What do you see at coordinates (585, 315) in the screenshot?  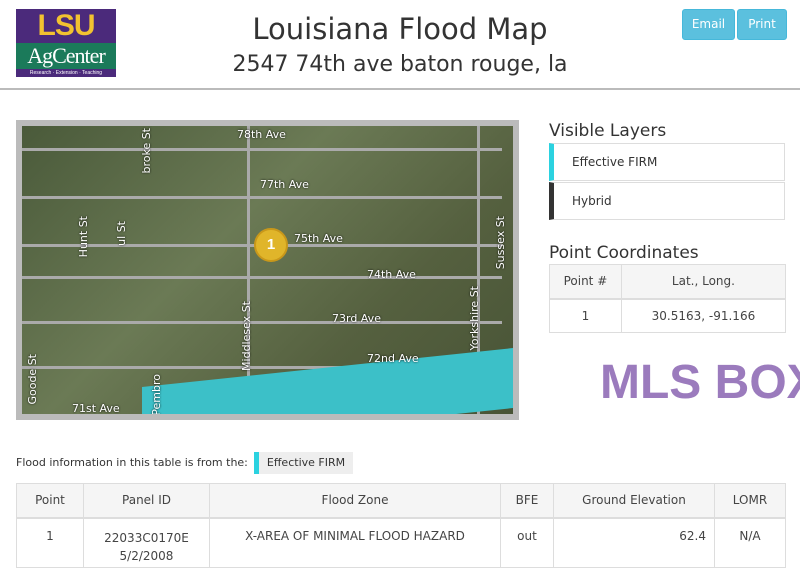 I see `point-number: 1` at bounding box center [585, 315].